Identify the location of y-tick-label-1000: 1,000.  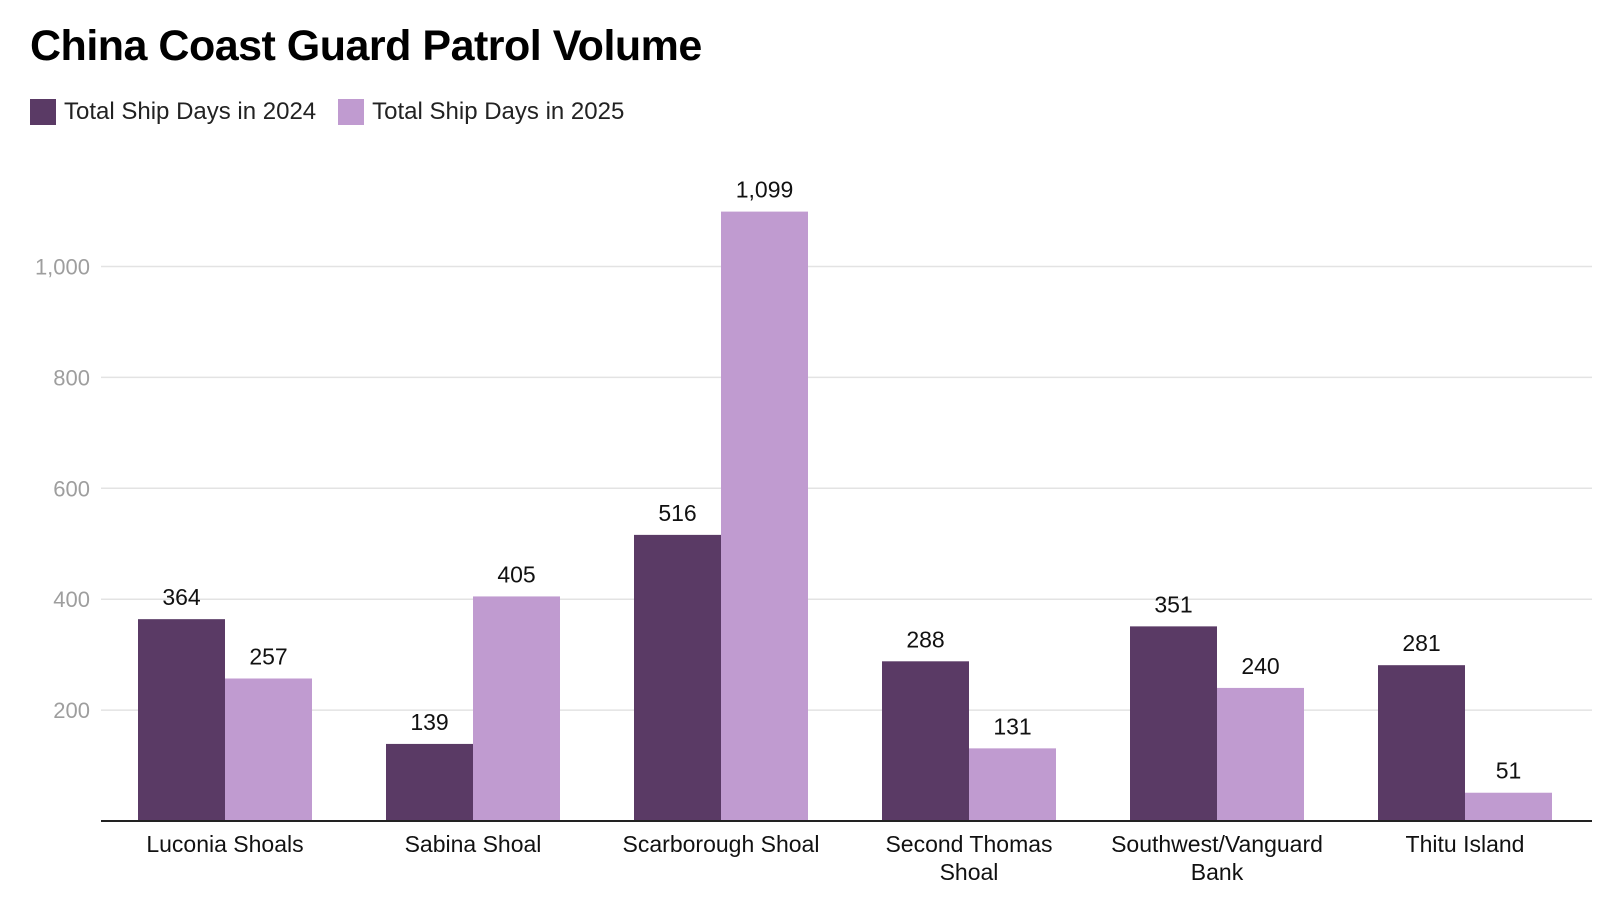
(62, 267).